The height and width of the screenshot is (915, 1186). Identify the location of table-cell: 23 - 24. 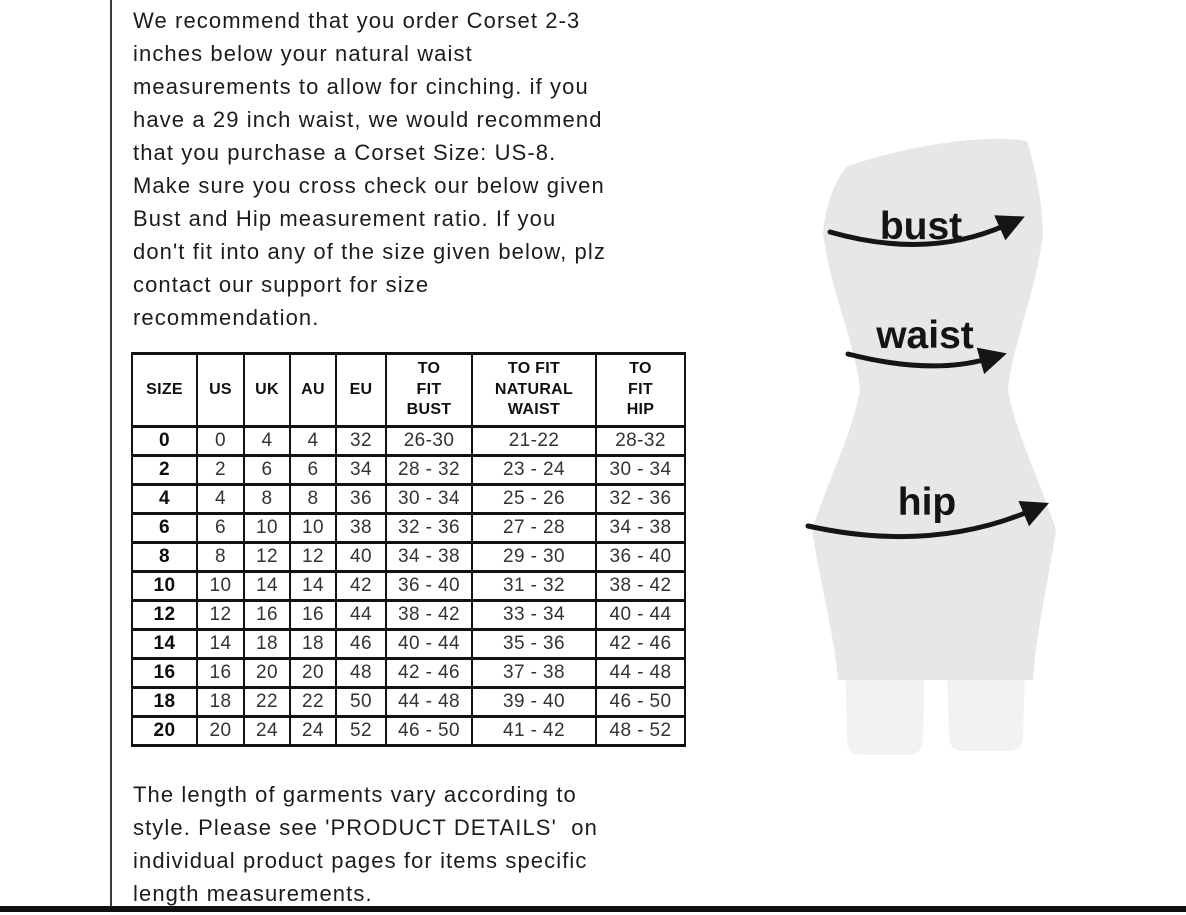
(534, 470).